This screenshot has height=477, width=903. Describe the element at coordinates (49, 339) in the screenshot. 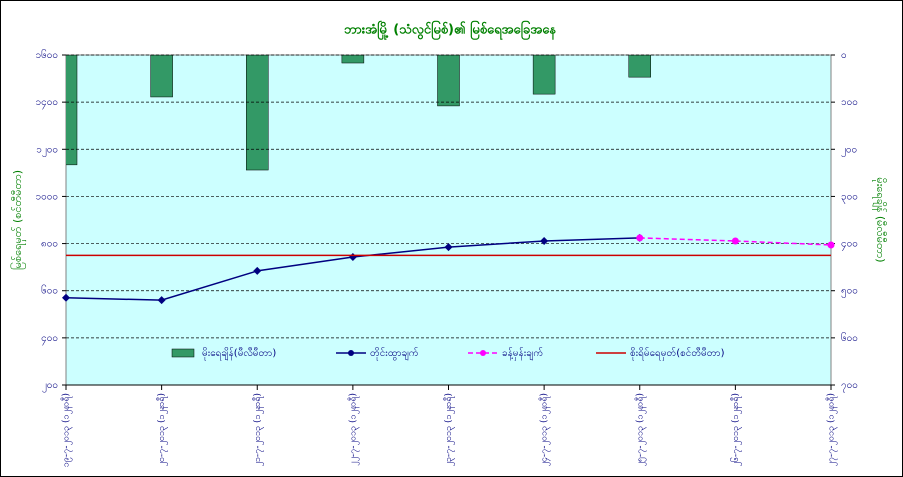

I see `y-tick-label: ၄၀၀` at that location.